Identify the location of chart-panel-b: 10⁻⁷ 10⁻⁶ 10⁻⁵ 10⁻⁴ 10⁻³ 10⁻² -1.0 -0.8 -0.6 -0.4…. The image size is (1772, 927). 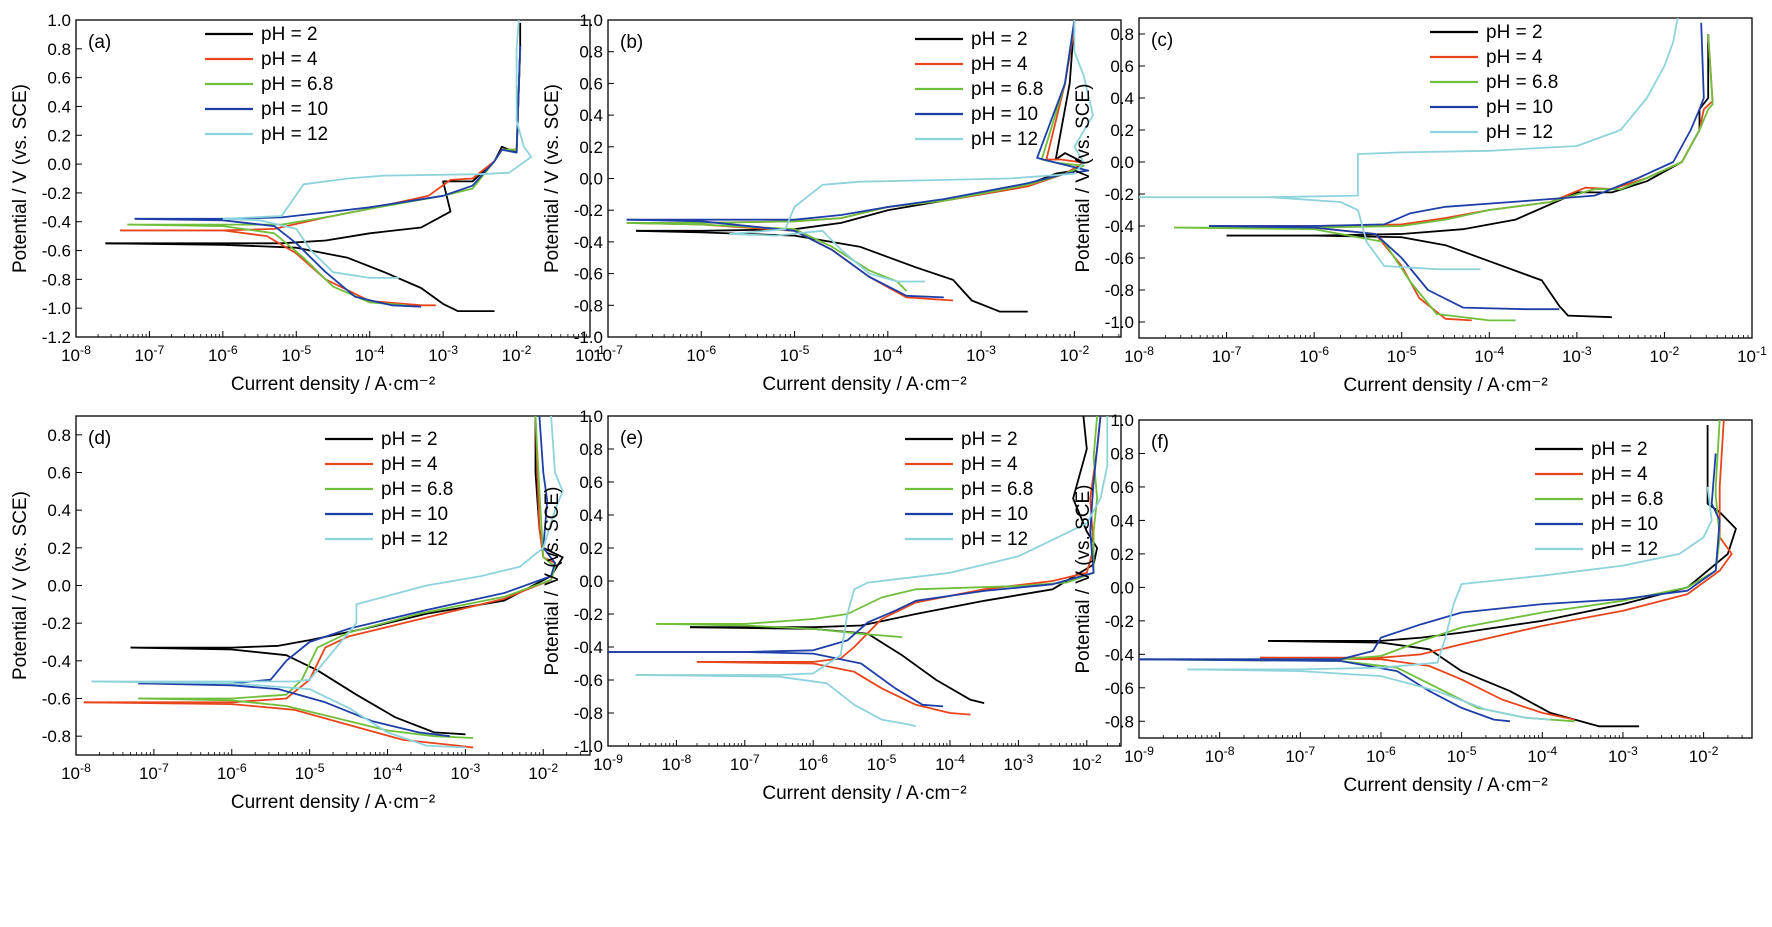
(832, 203).